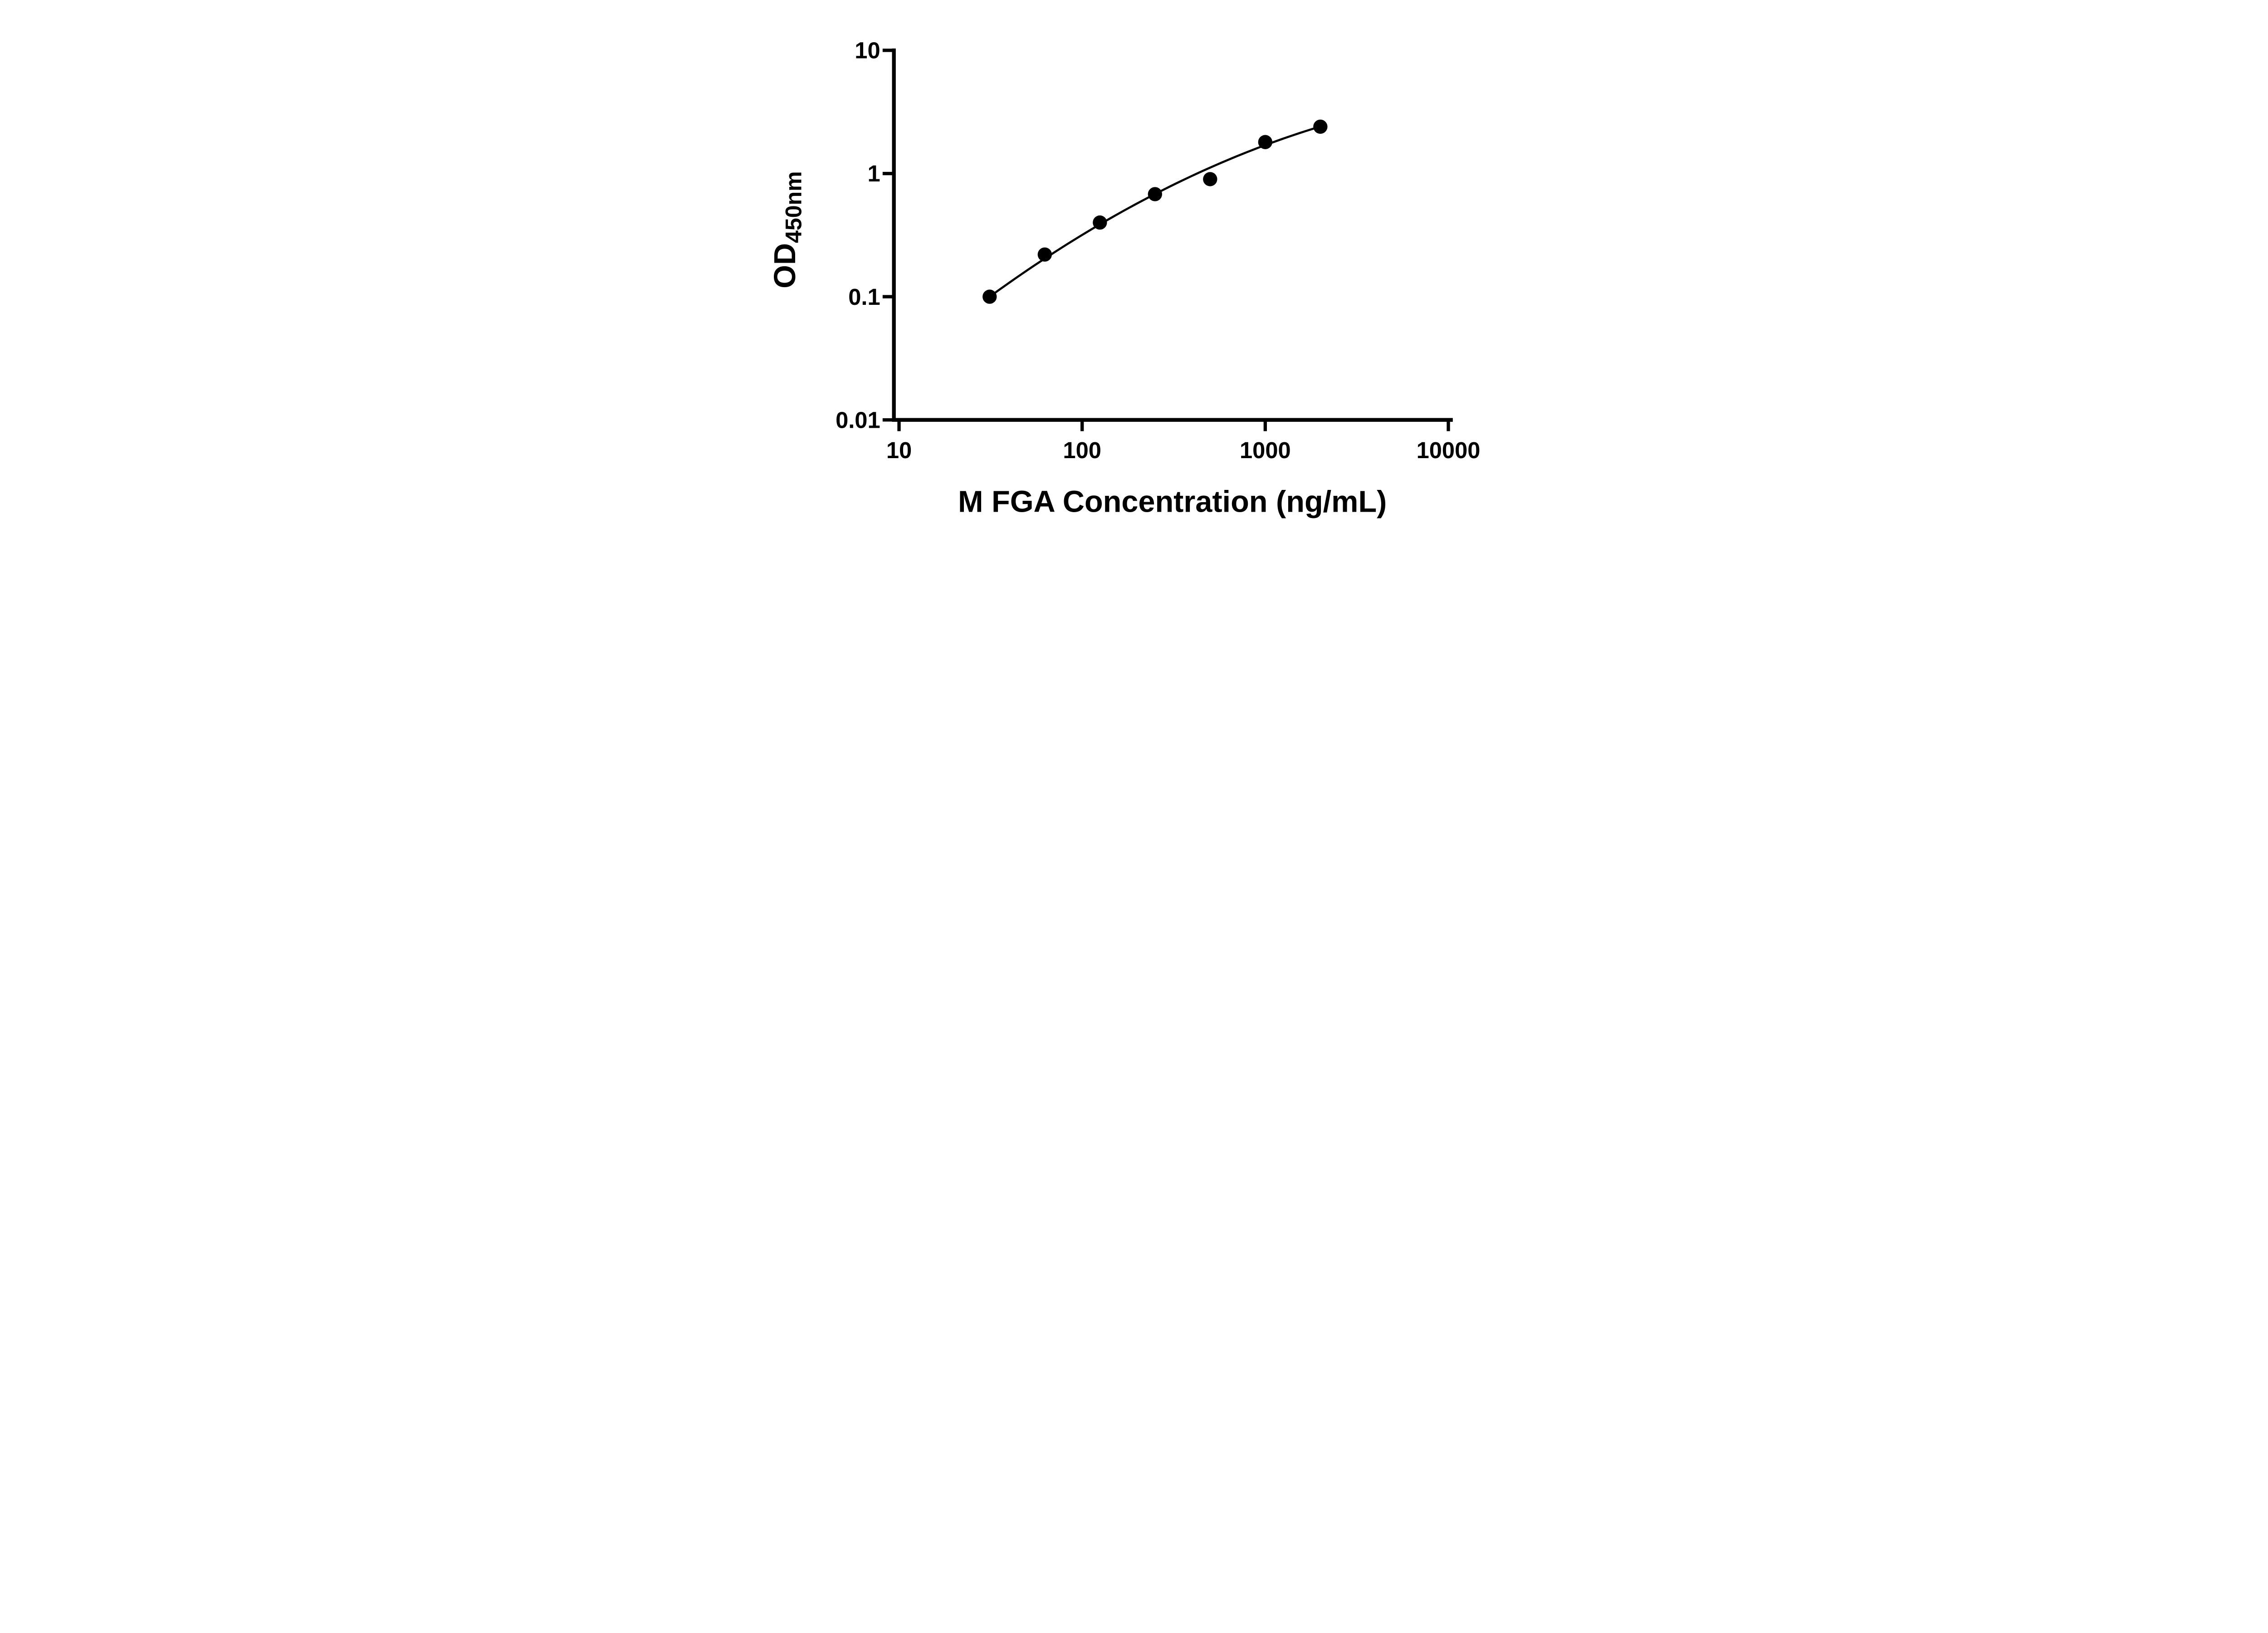  What do you see at coordinates (874, 173) in the screenshot?
I see `y-tick-label: 1` at bounding box center [874, 173].